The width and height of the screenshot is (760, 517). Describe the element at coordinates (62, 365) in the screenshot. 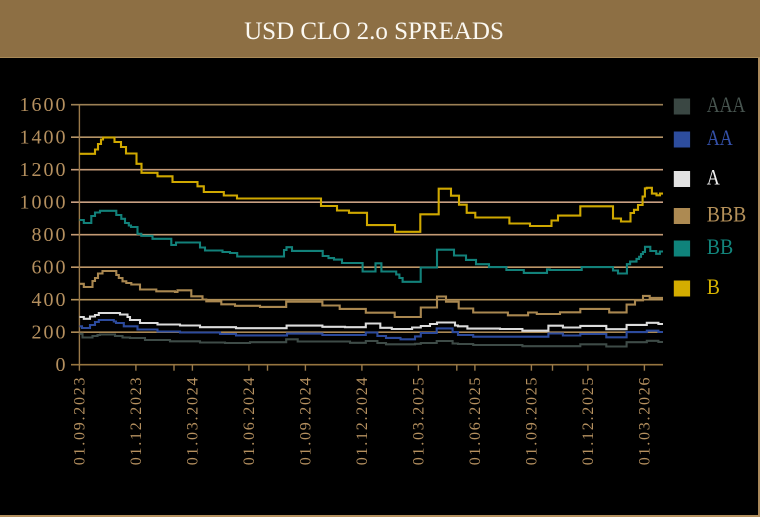

I see `svg-text: 0` at that location.